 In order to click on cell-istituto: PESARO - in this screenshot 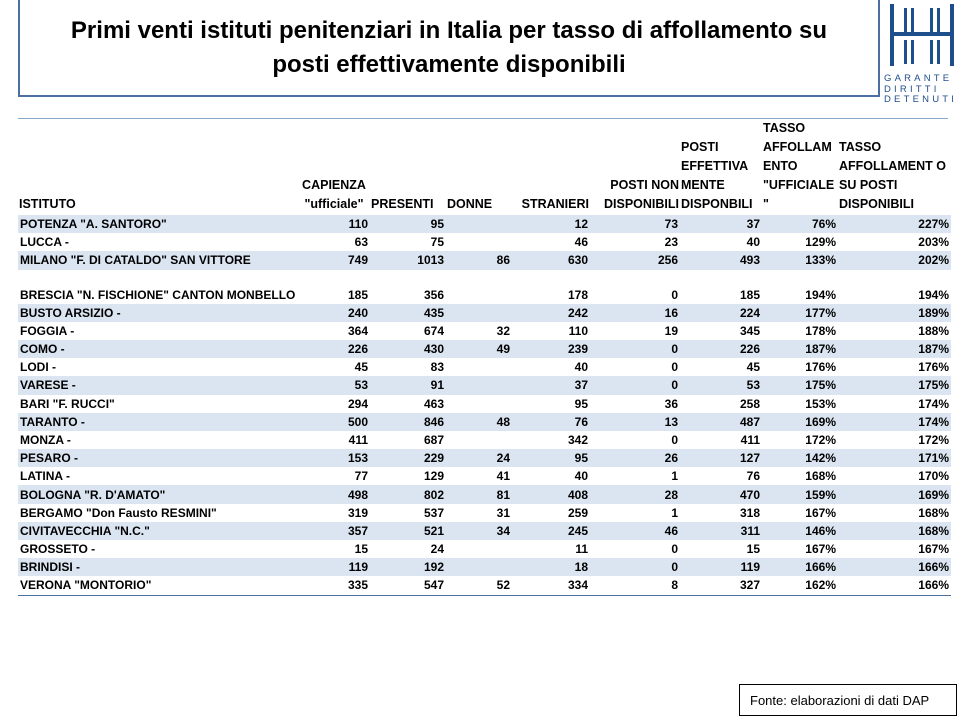, I will do `click(49, 458)`.